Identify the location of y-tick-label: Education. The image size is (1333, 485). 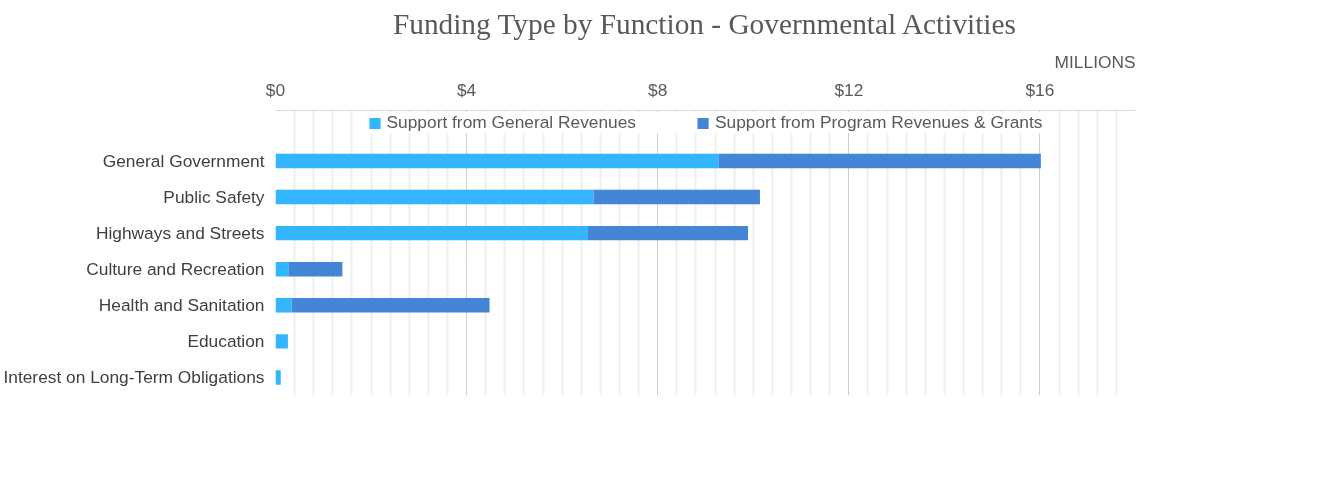
(226, 341).